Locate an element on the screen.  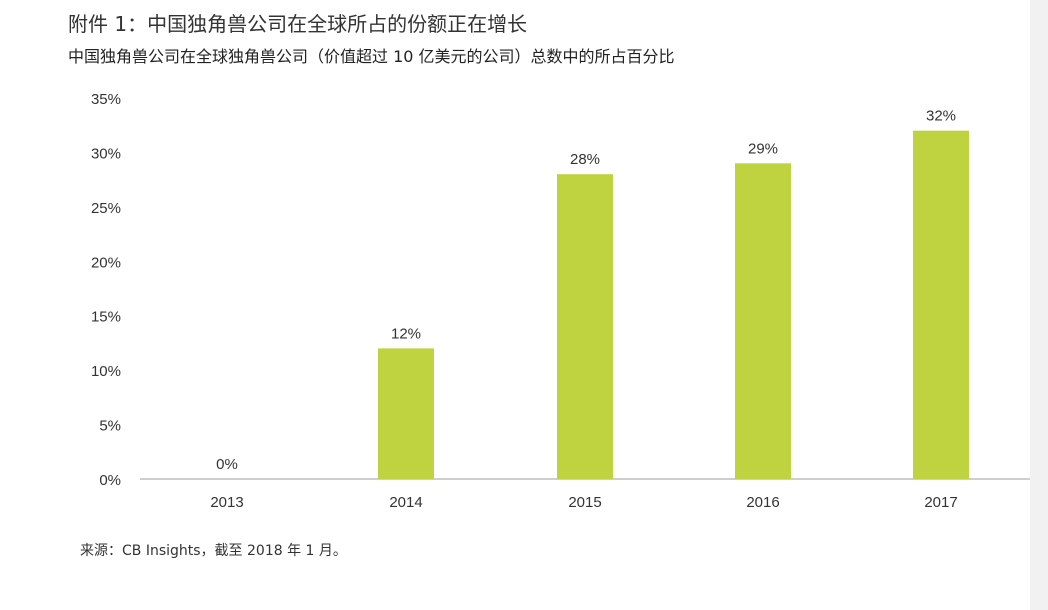
x-tick-label: 2014 is located at coordinates (405, 502).